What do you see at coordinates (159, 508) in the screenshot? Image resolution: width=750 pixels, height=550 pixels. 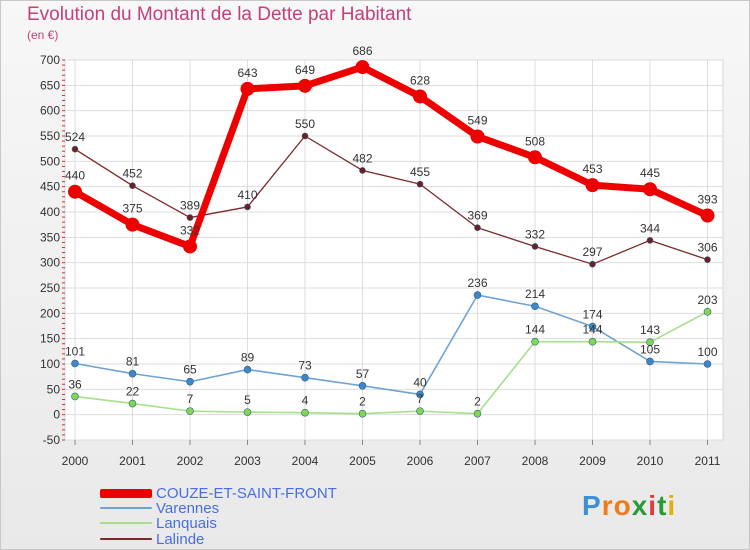 I see `legend-item-varennes: Varennes` at bounding box center [159, 508].